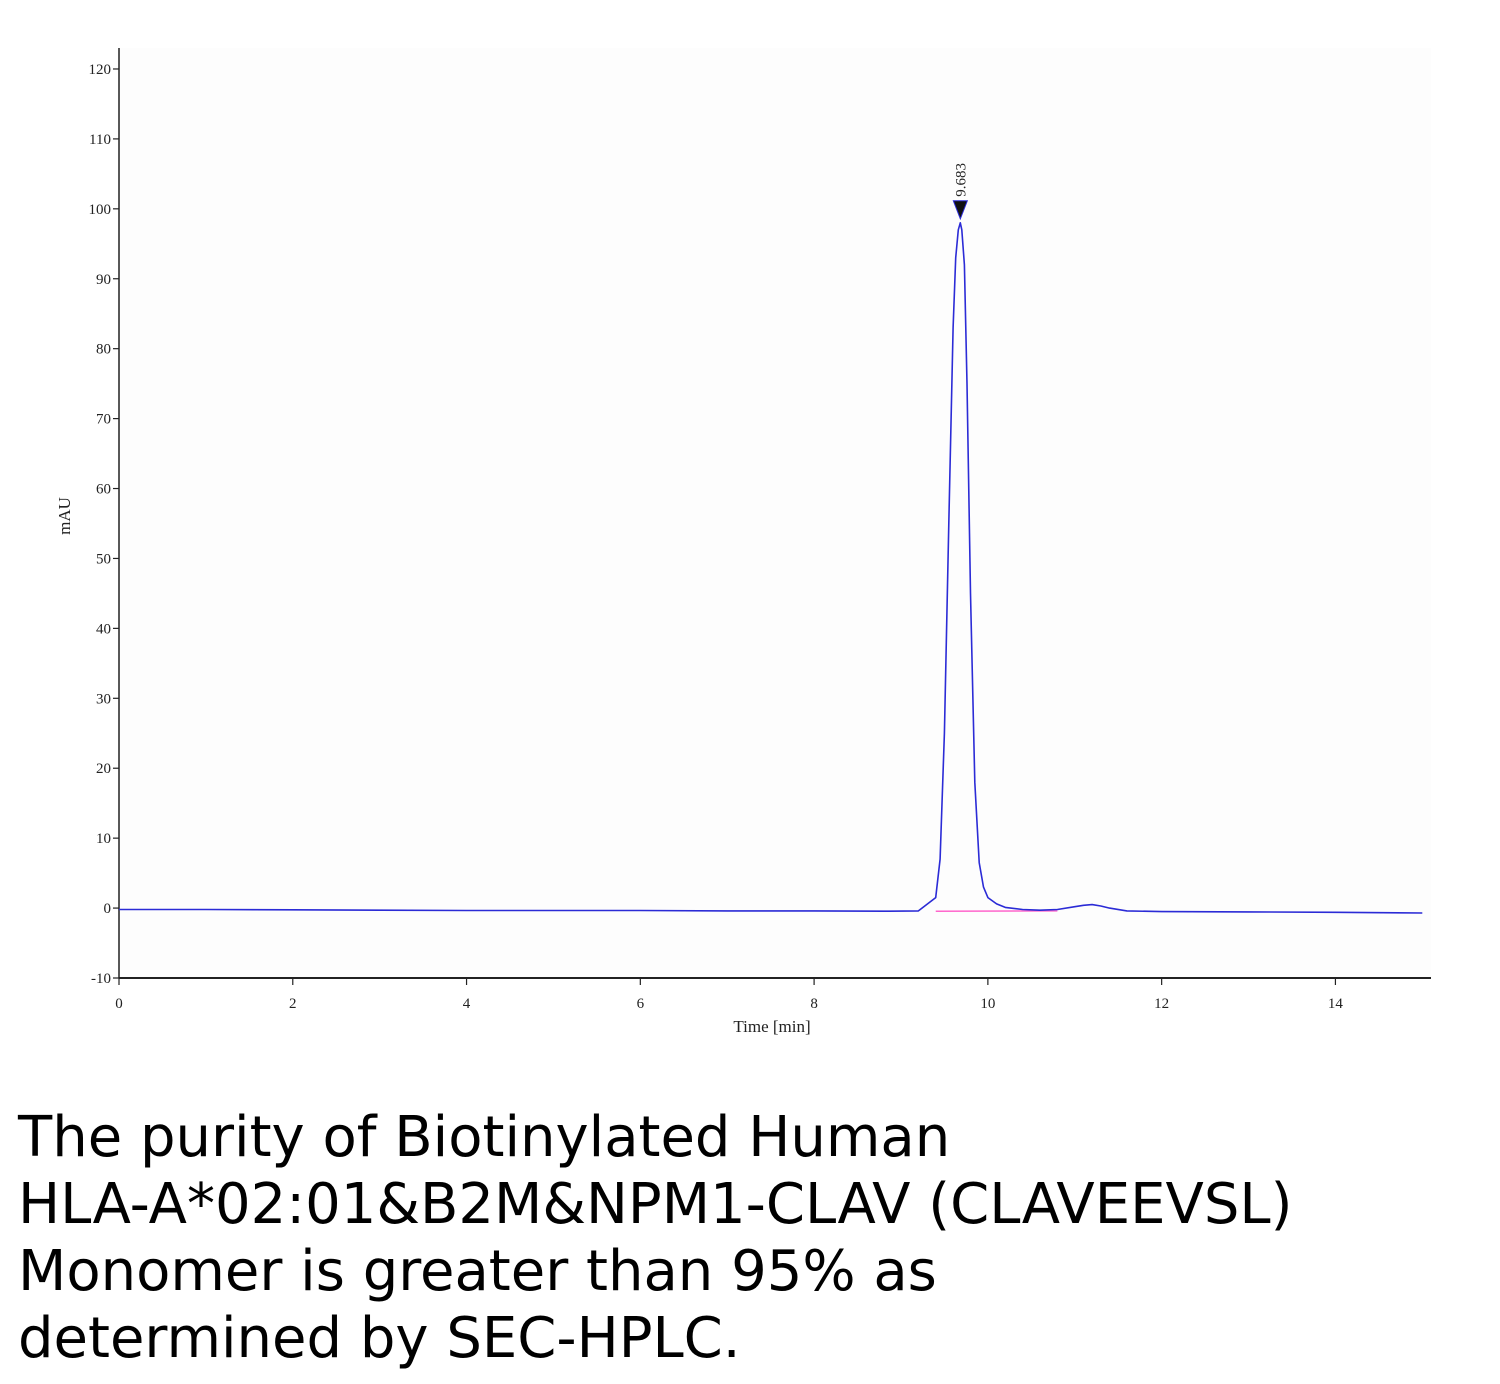 The height and width of the screenshot is (1384, 1500). What do you see at coordinates (64, 516) in the screenshot?
I see `y-axis-label: mAU` at bounding box center [64, 516].